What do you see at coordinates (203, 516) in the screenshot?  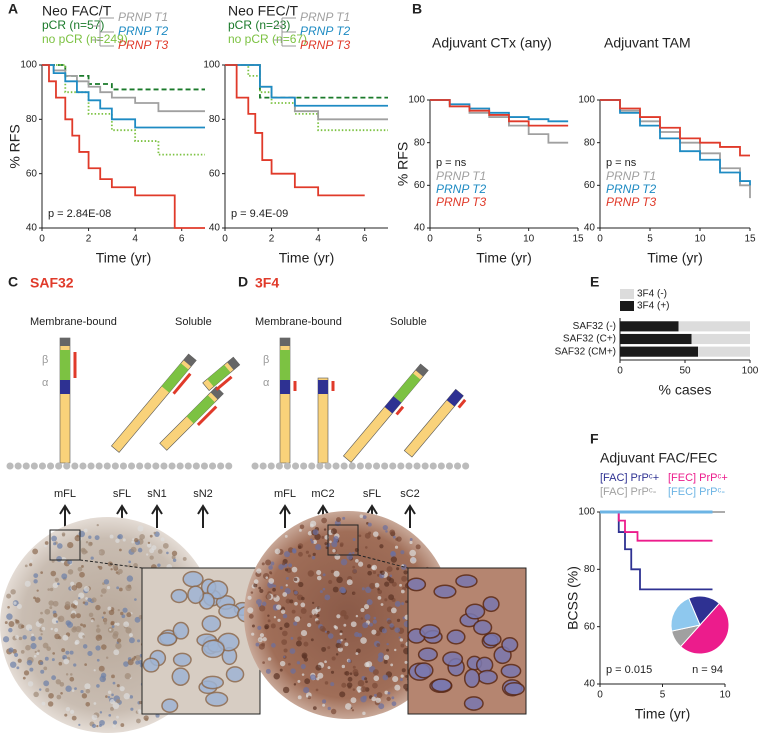 I see `arrow` at bounding box center [203, 516].